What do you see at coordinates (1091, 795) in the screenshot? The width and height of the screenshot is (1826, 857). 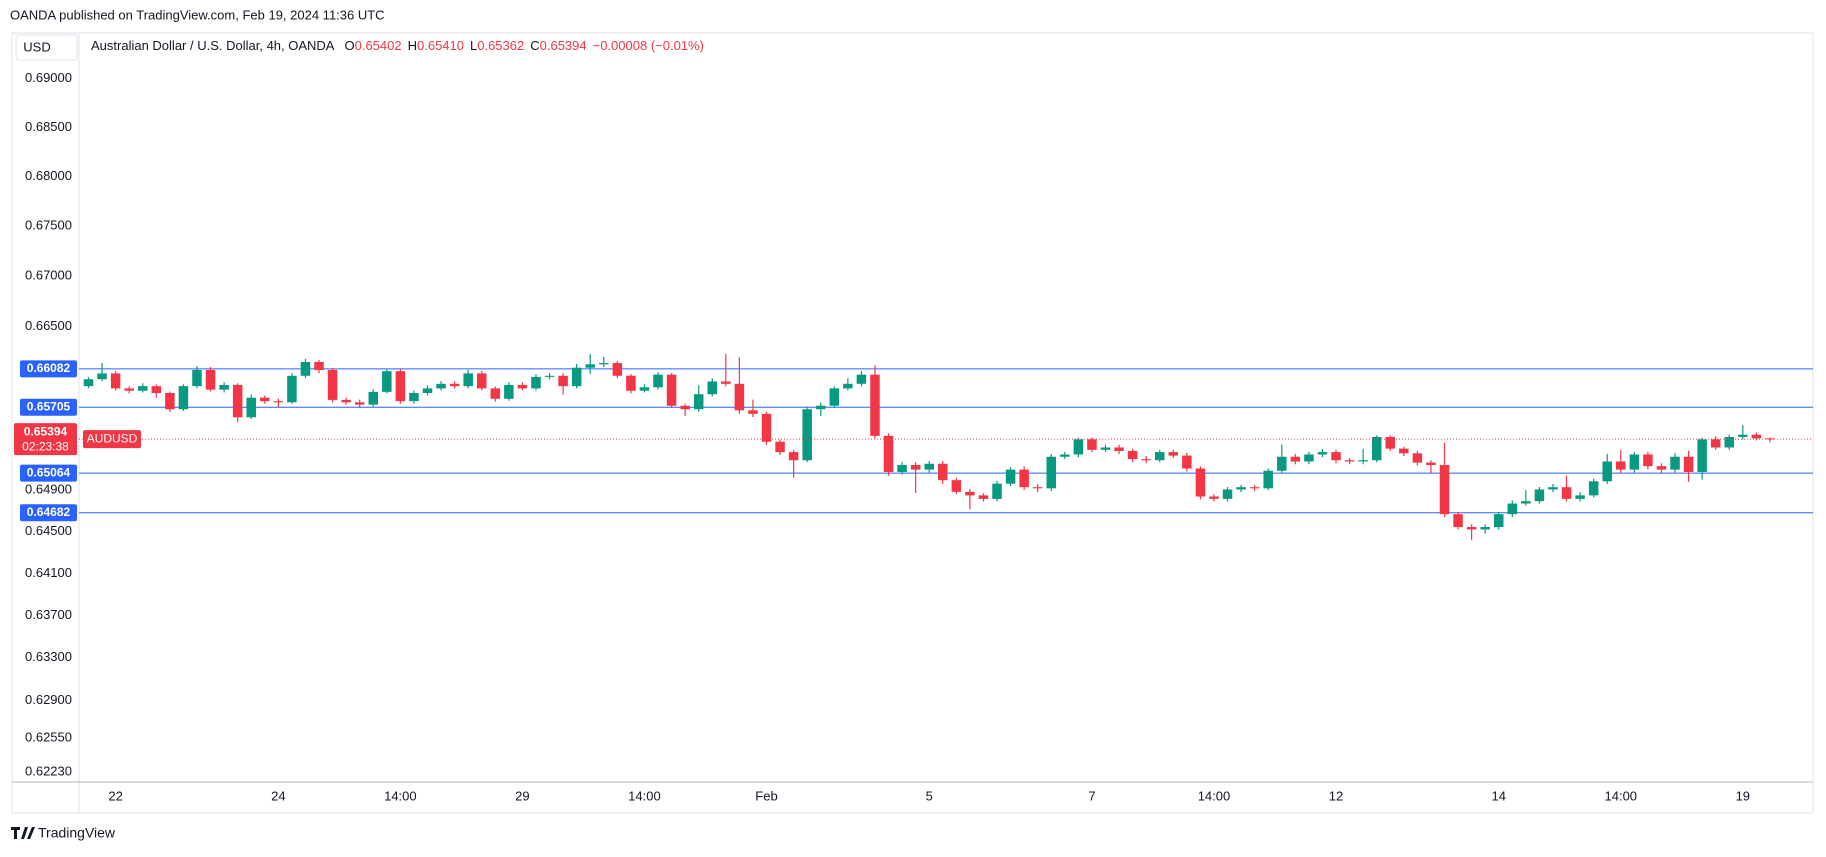 I see `x-tick-label: 7` at bounding box center [1091, 795].